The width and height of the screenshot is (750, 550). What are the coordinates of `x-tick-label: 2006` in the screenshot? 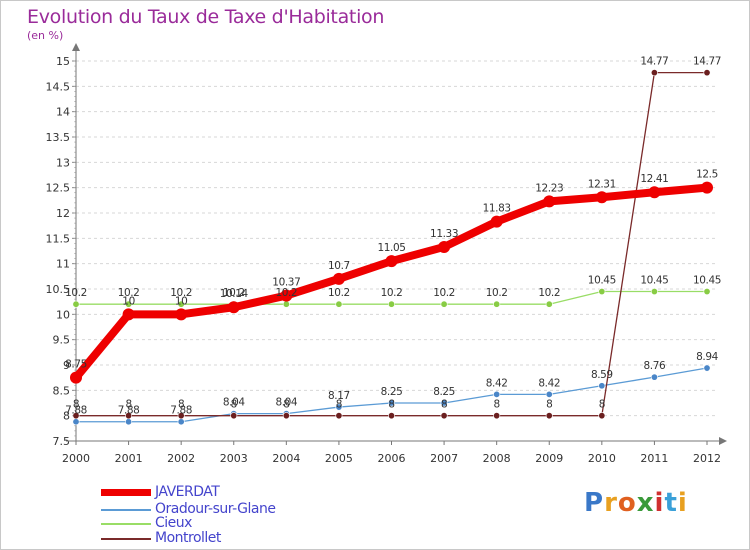 It's located at (392, 458).